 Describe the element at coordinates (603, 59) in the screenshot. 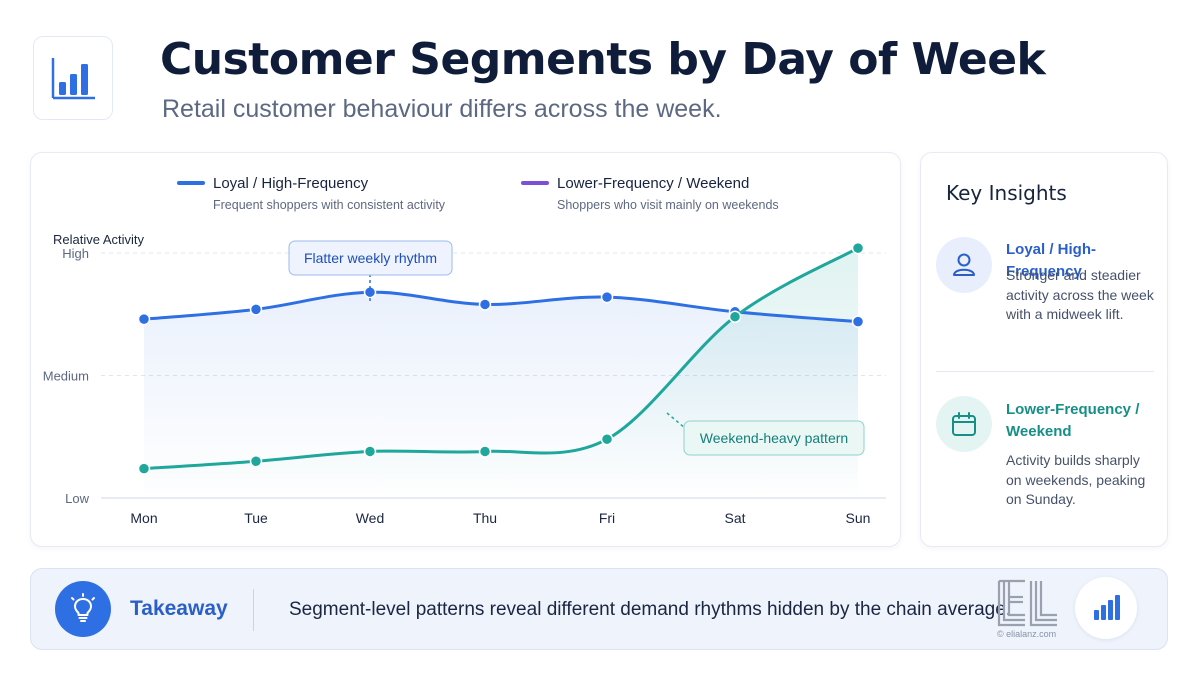

I see `page-title: Customer Segments by Day of Week` at that location.